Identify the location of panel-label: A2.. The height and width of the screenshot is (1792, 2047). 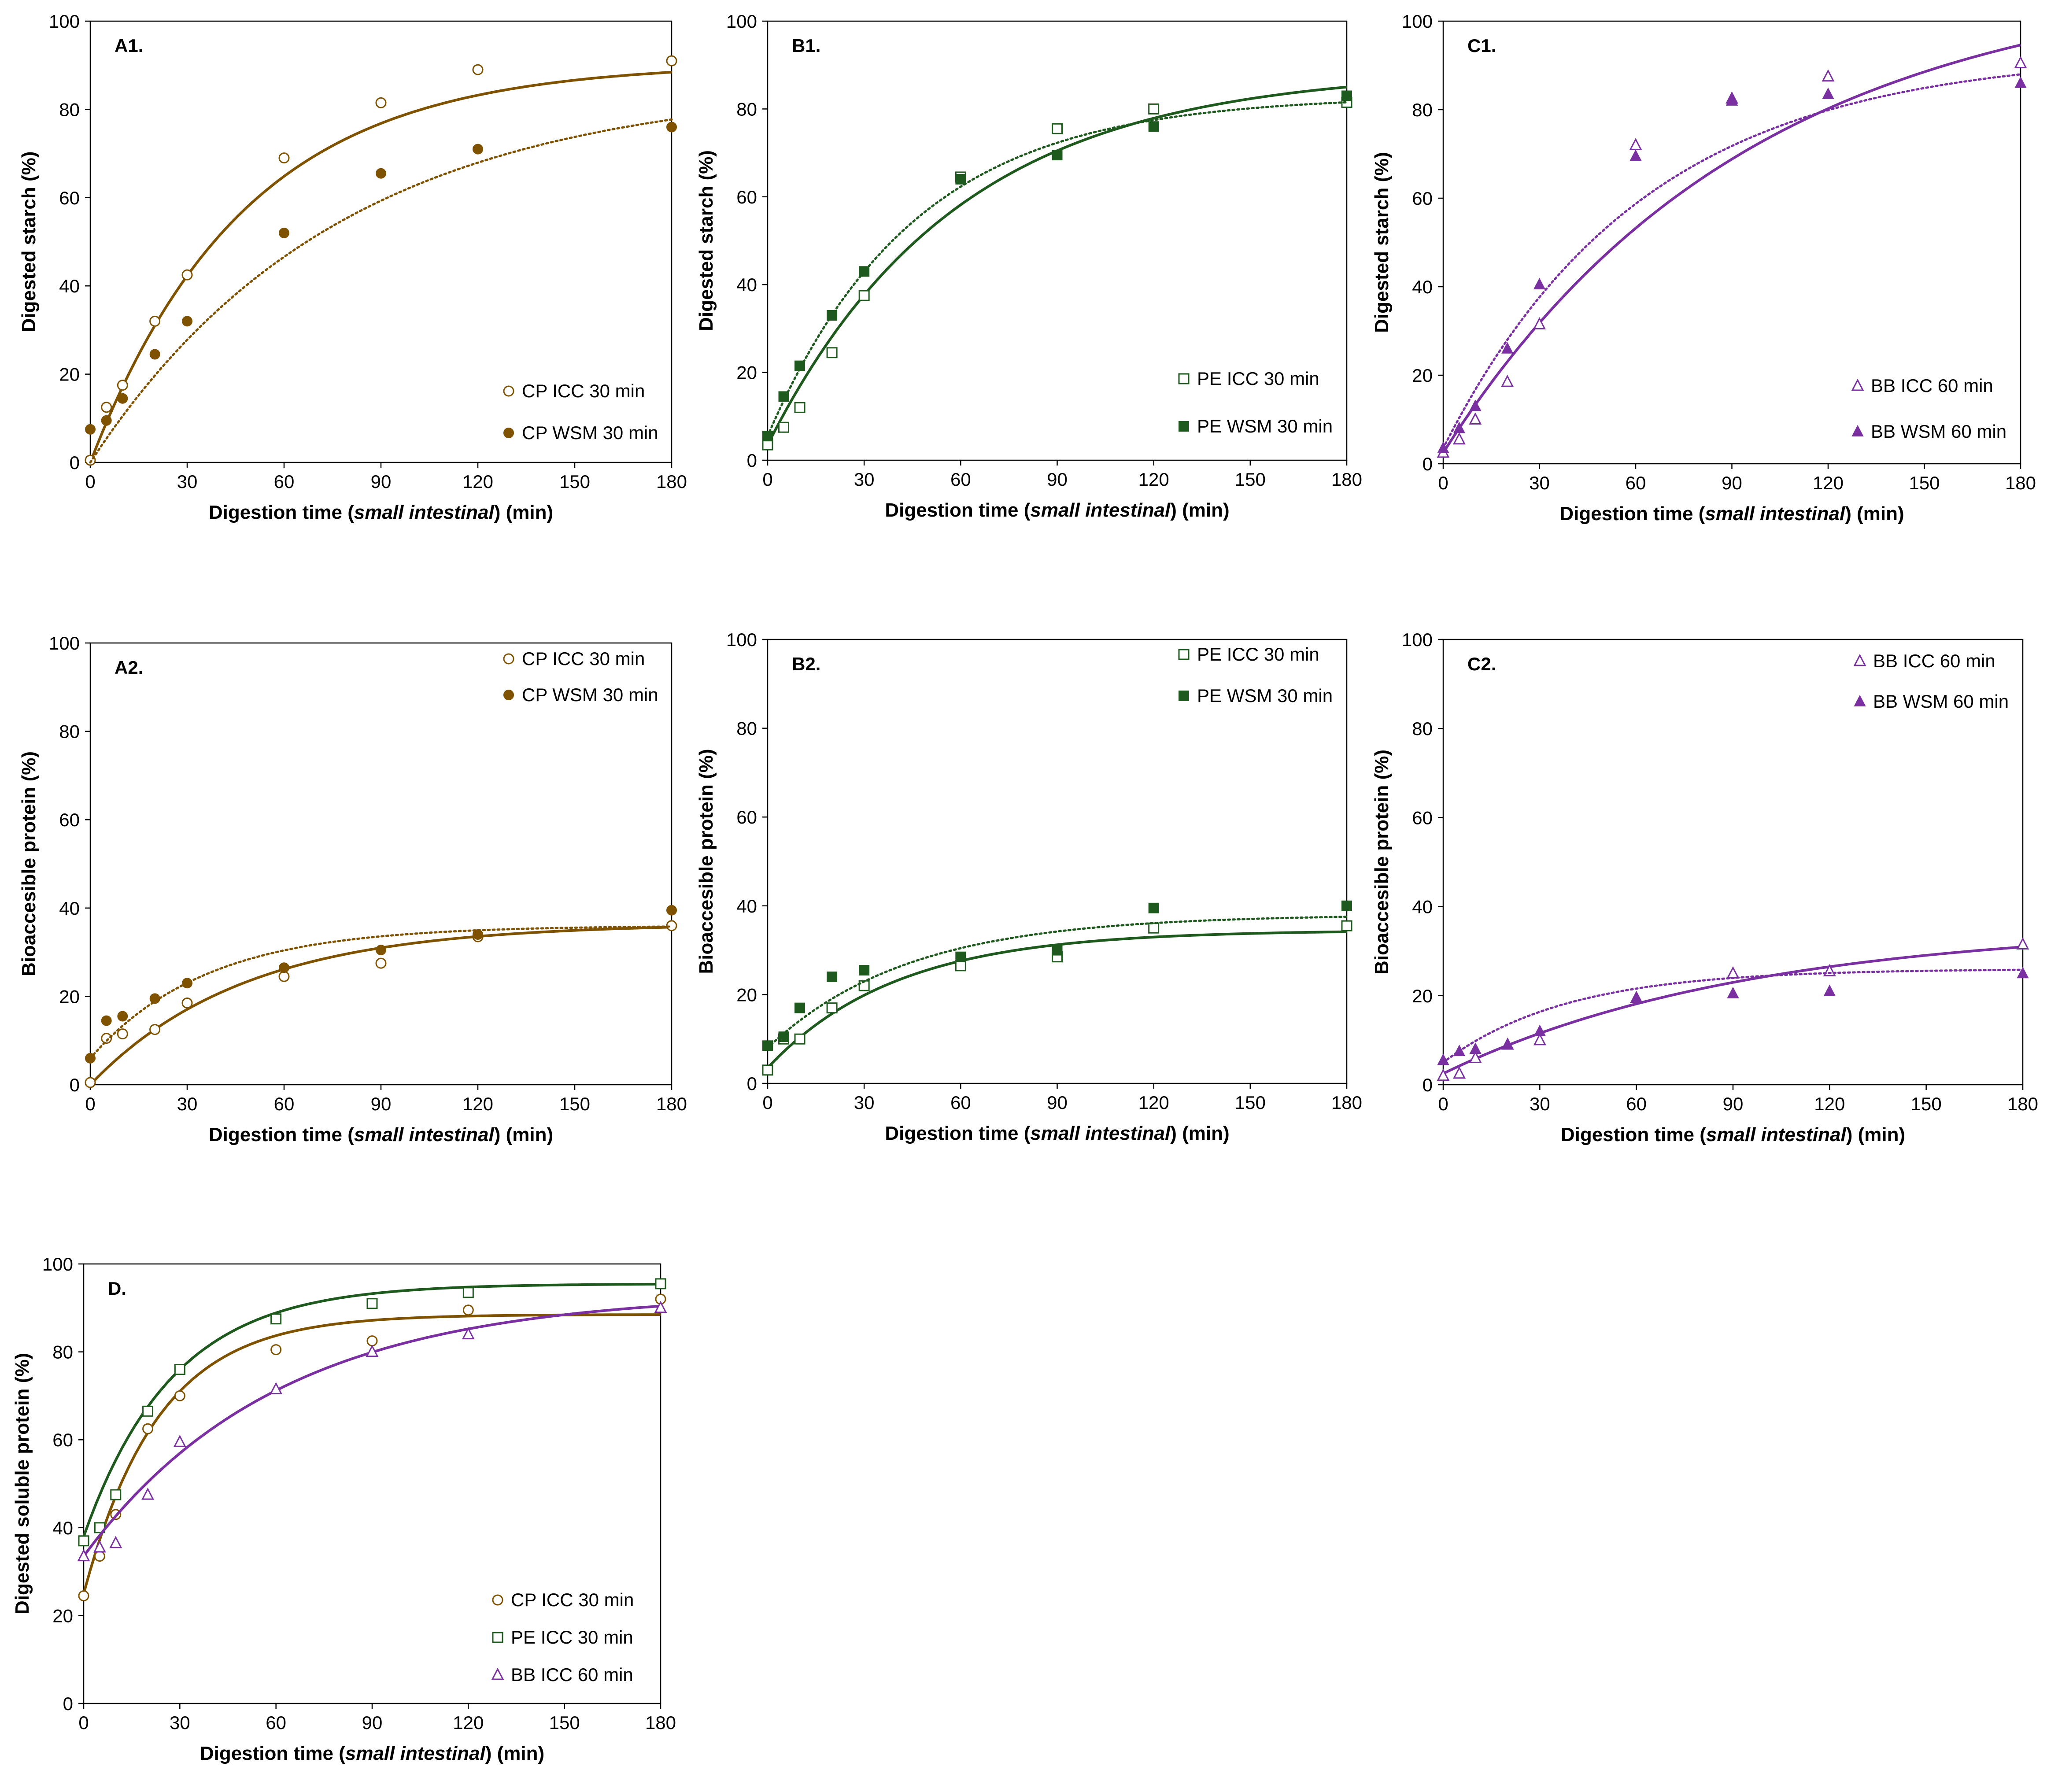
(129, 667).